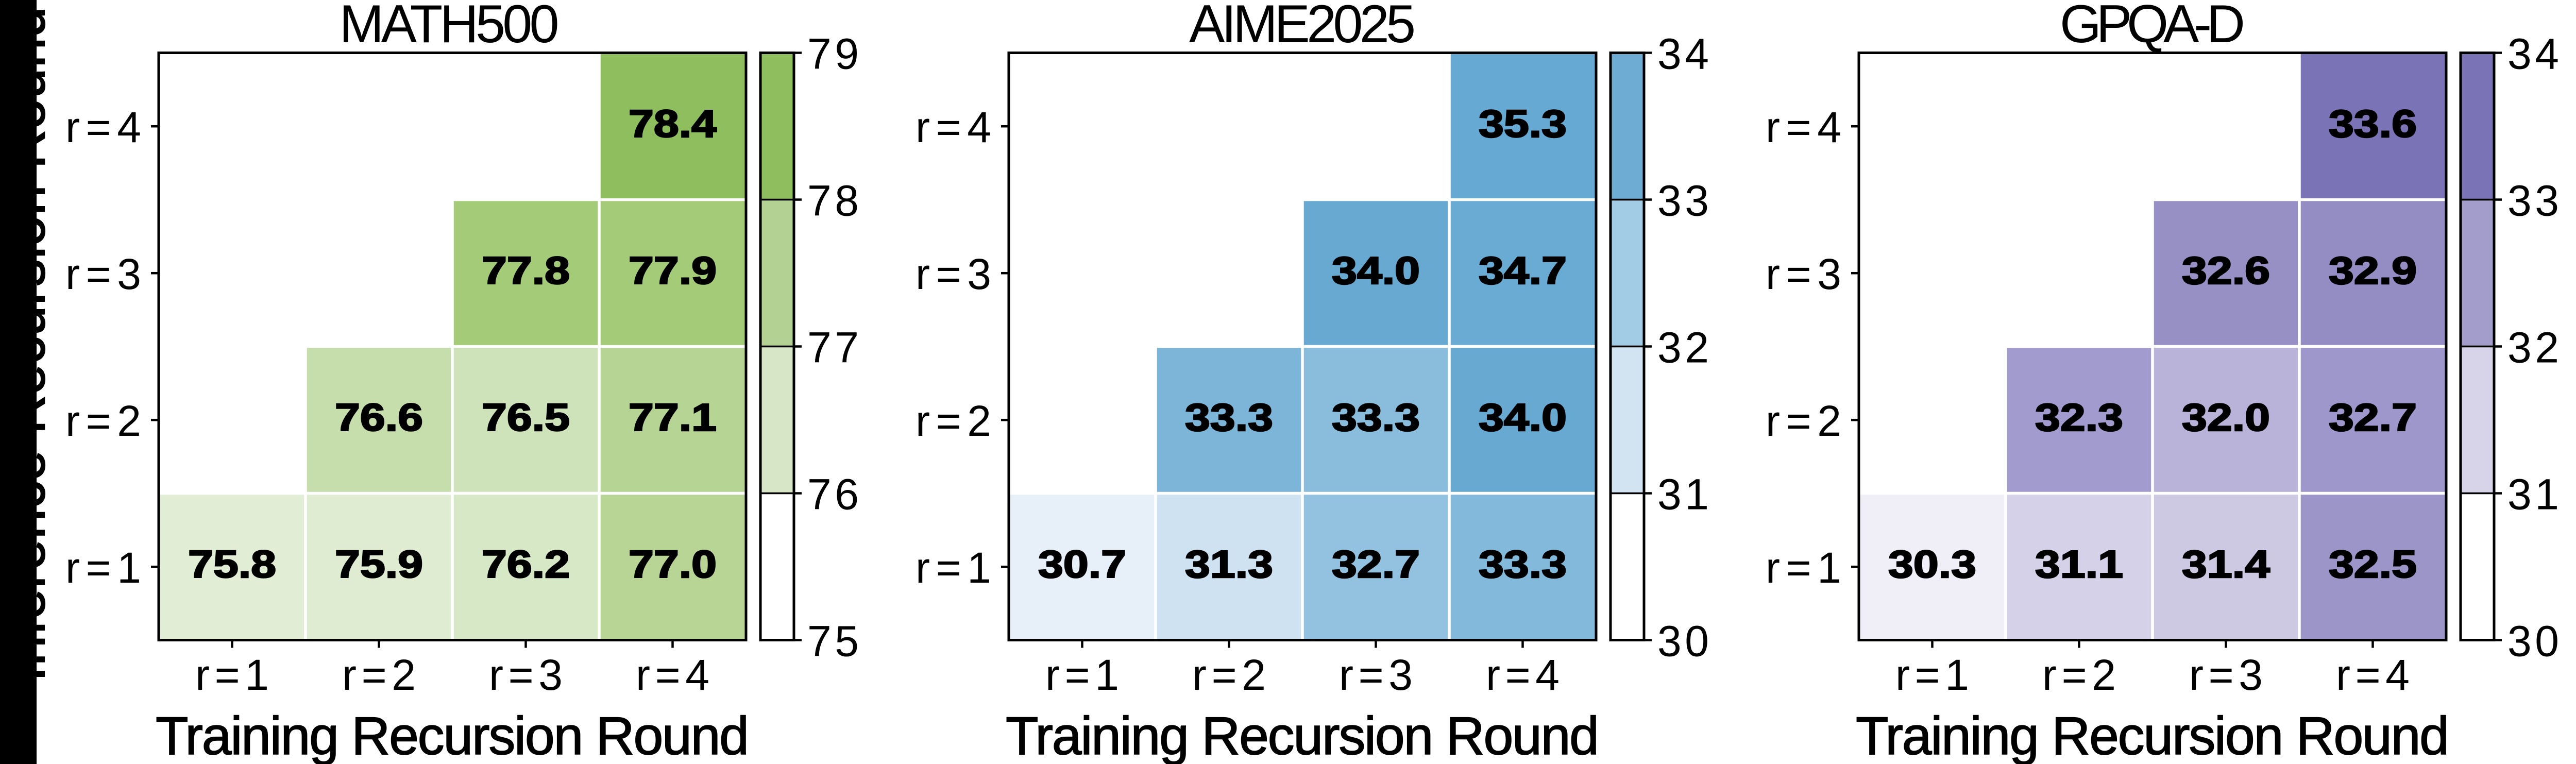 The width and height of the screenshot is (2576, 764). I want to click on svg-text: 76.2, so click(526, 564).